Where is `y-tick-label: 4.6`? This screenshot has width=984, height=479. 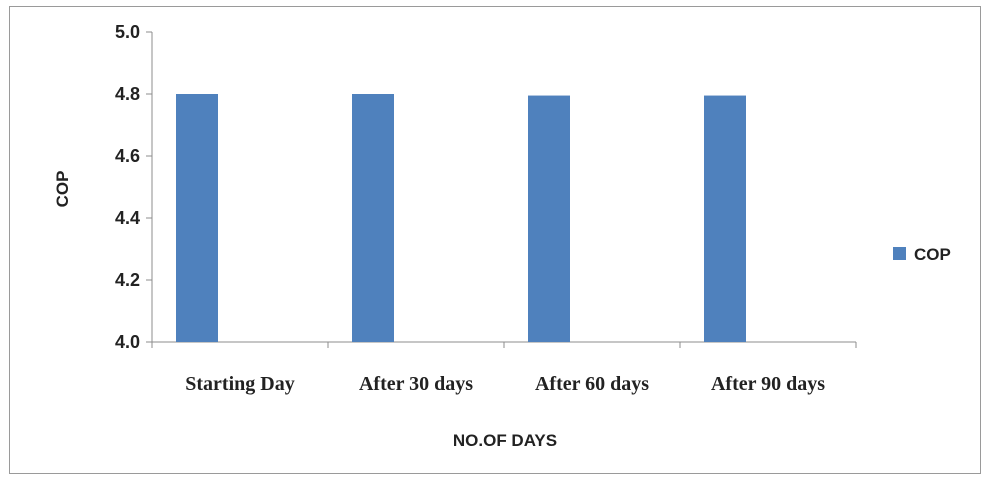
y-tick-label: 4.6 is located at coordinates (127, 156).